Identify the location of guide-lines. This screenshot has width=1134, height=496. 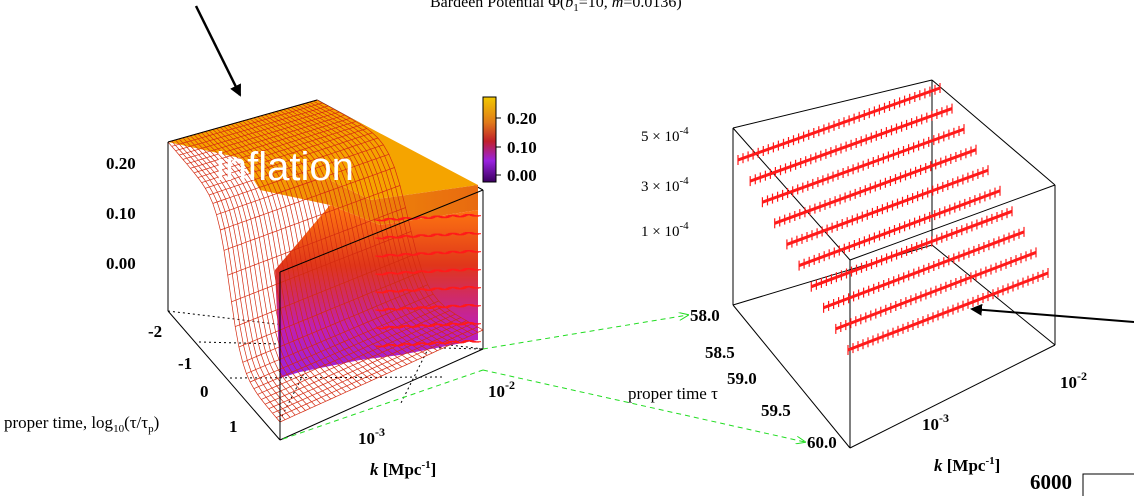
(543, 378).